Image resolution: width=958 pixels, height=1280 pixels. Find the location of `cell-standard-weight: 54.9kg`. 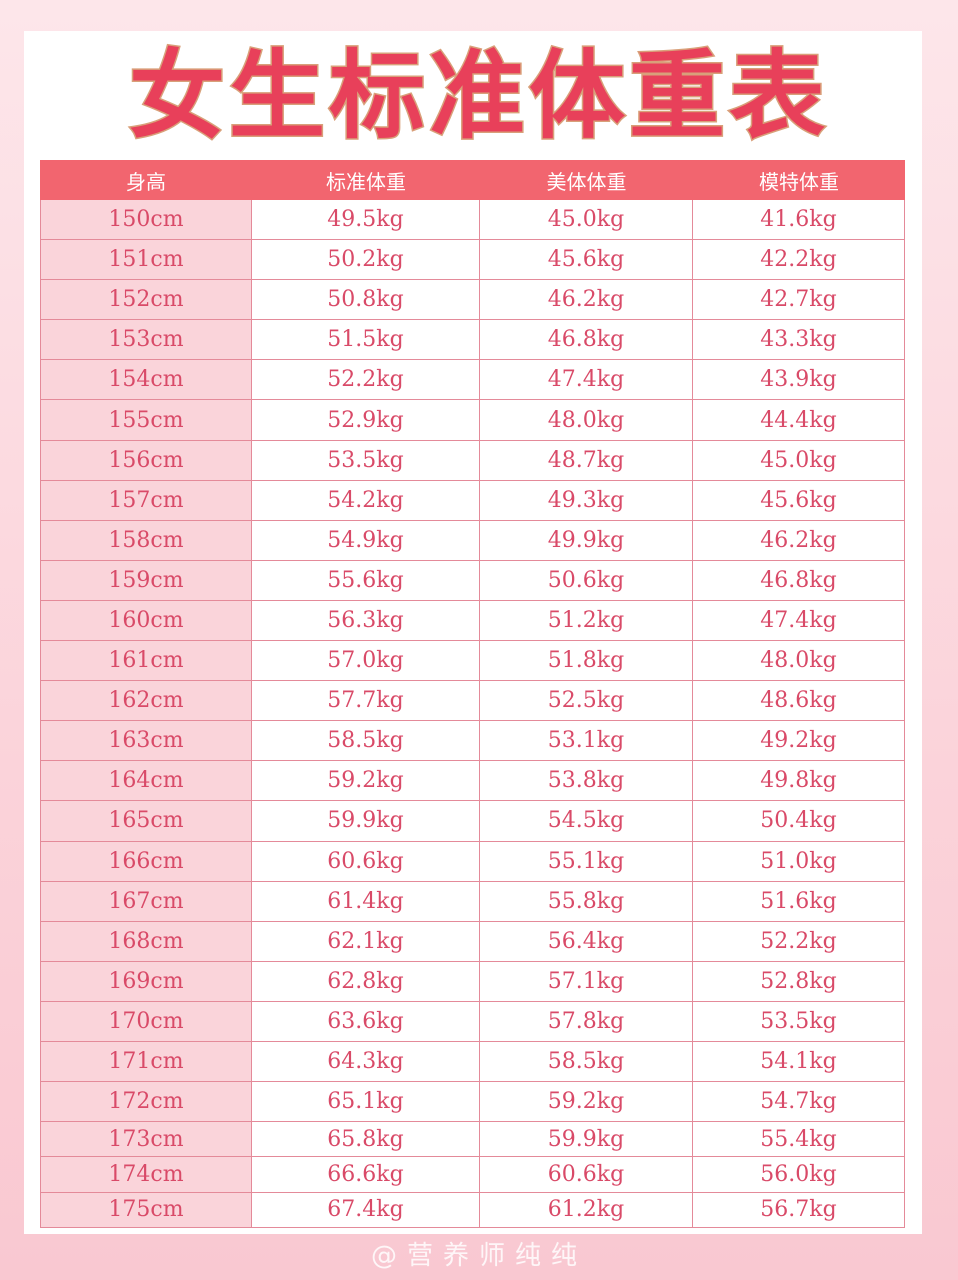

cell-standard-weight: 54.9kg is located at coordinates (366, 540).